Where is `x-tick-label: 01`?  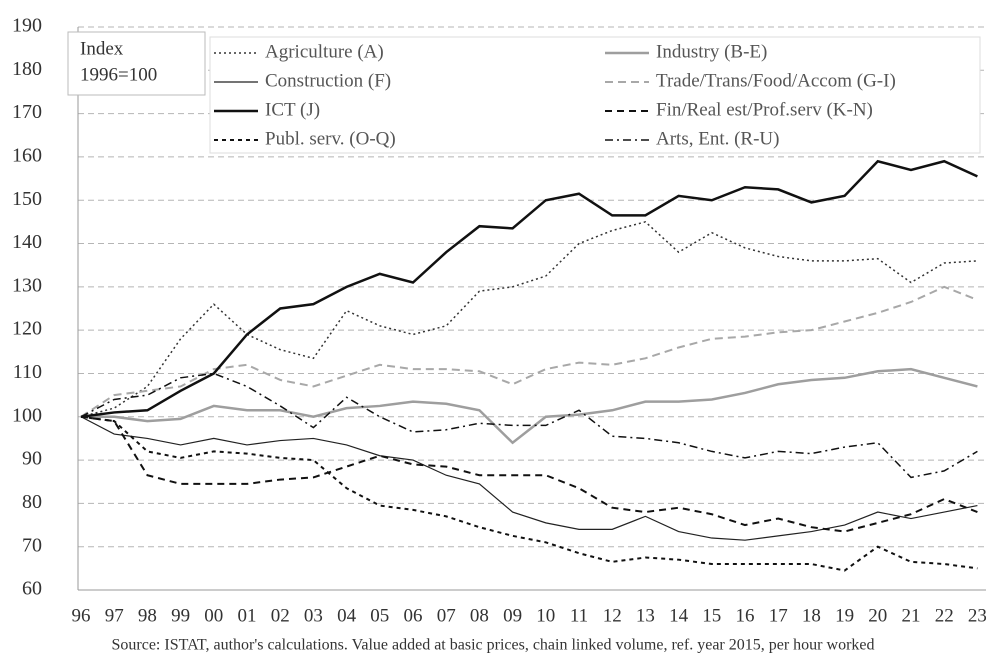
x-tick-label: 01 is located at coordinates (247, 615).